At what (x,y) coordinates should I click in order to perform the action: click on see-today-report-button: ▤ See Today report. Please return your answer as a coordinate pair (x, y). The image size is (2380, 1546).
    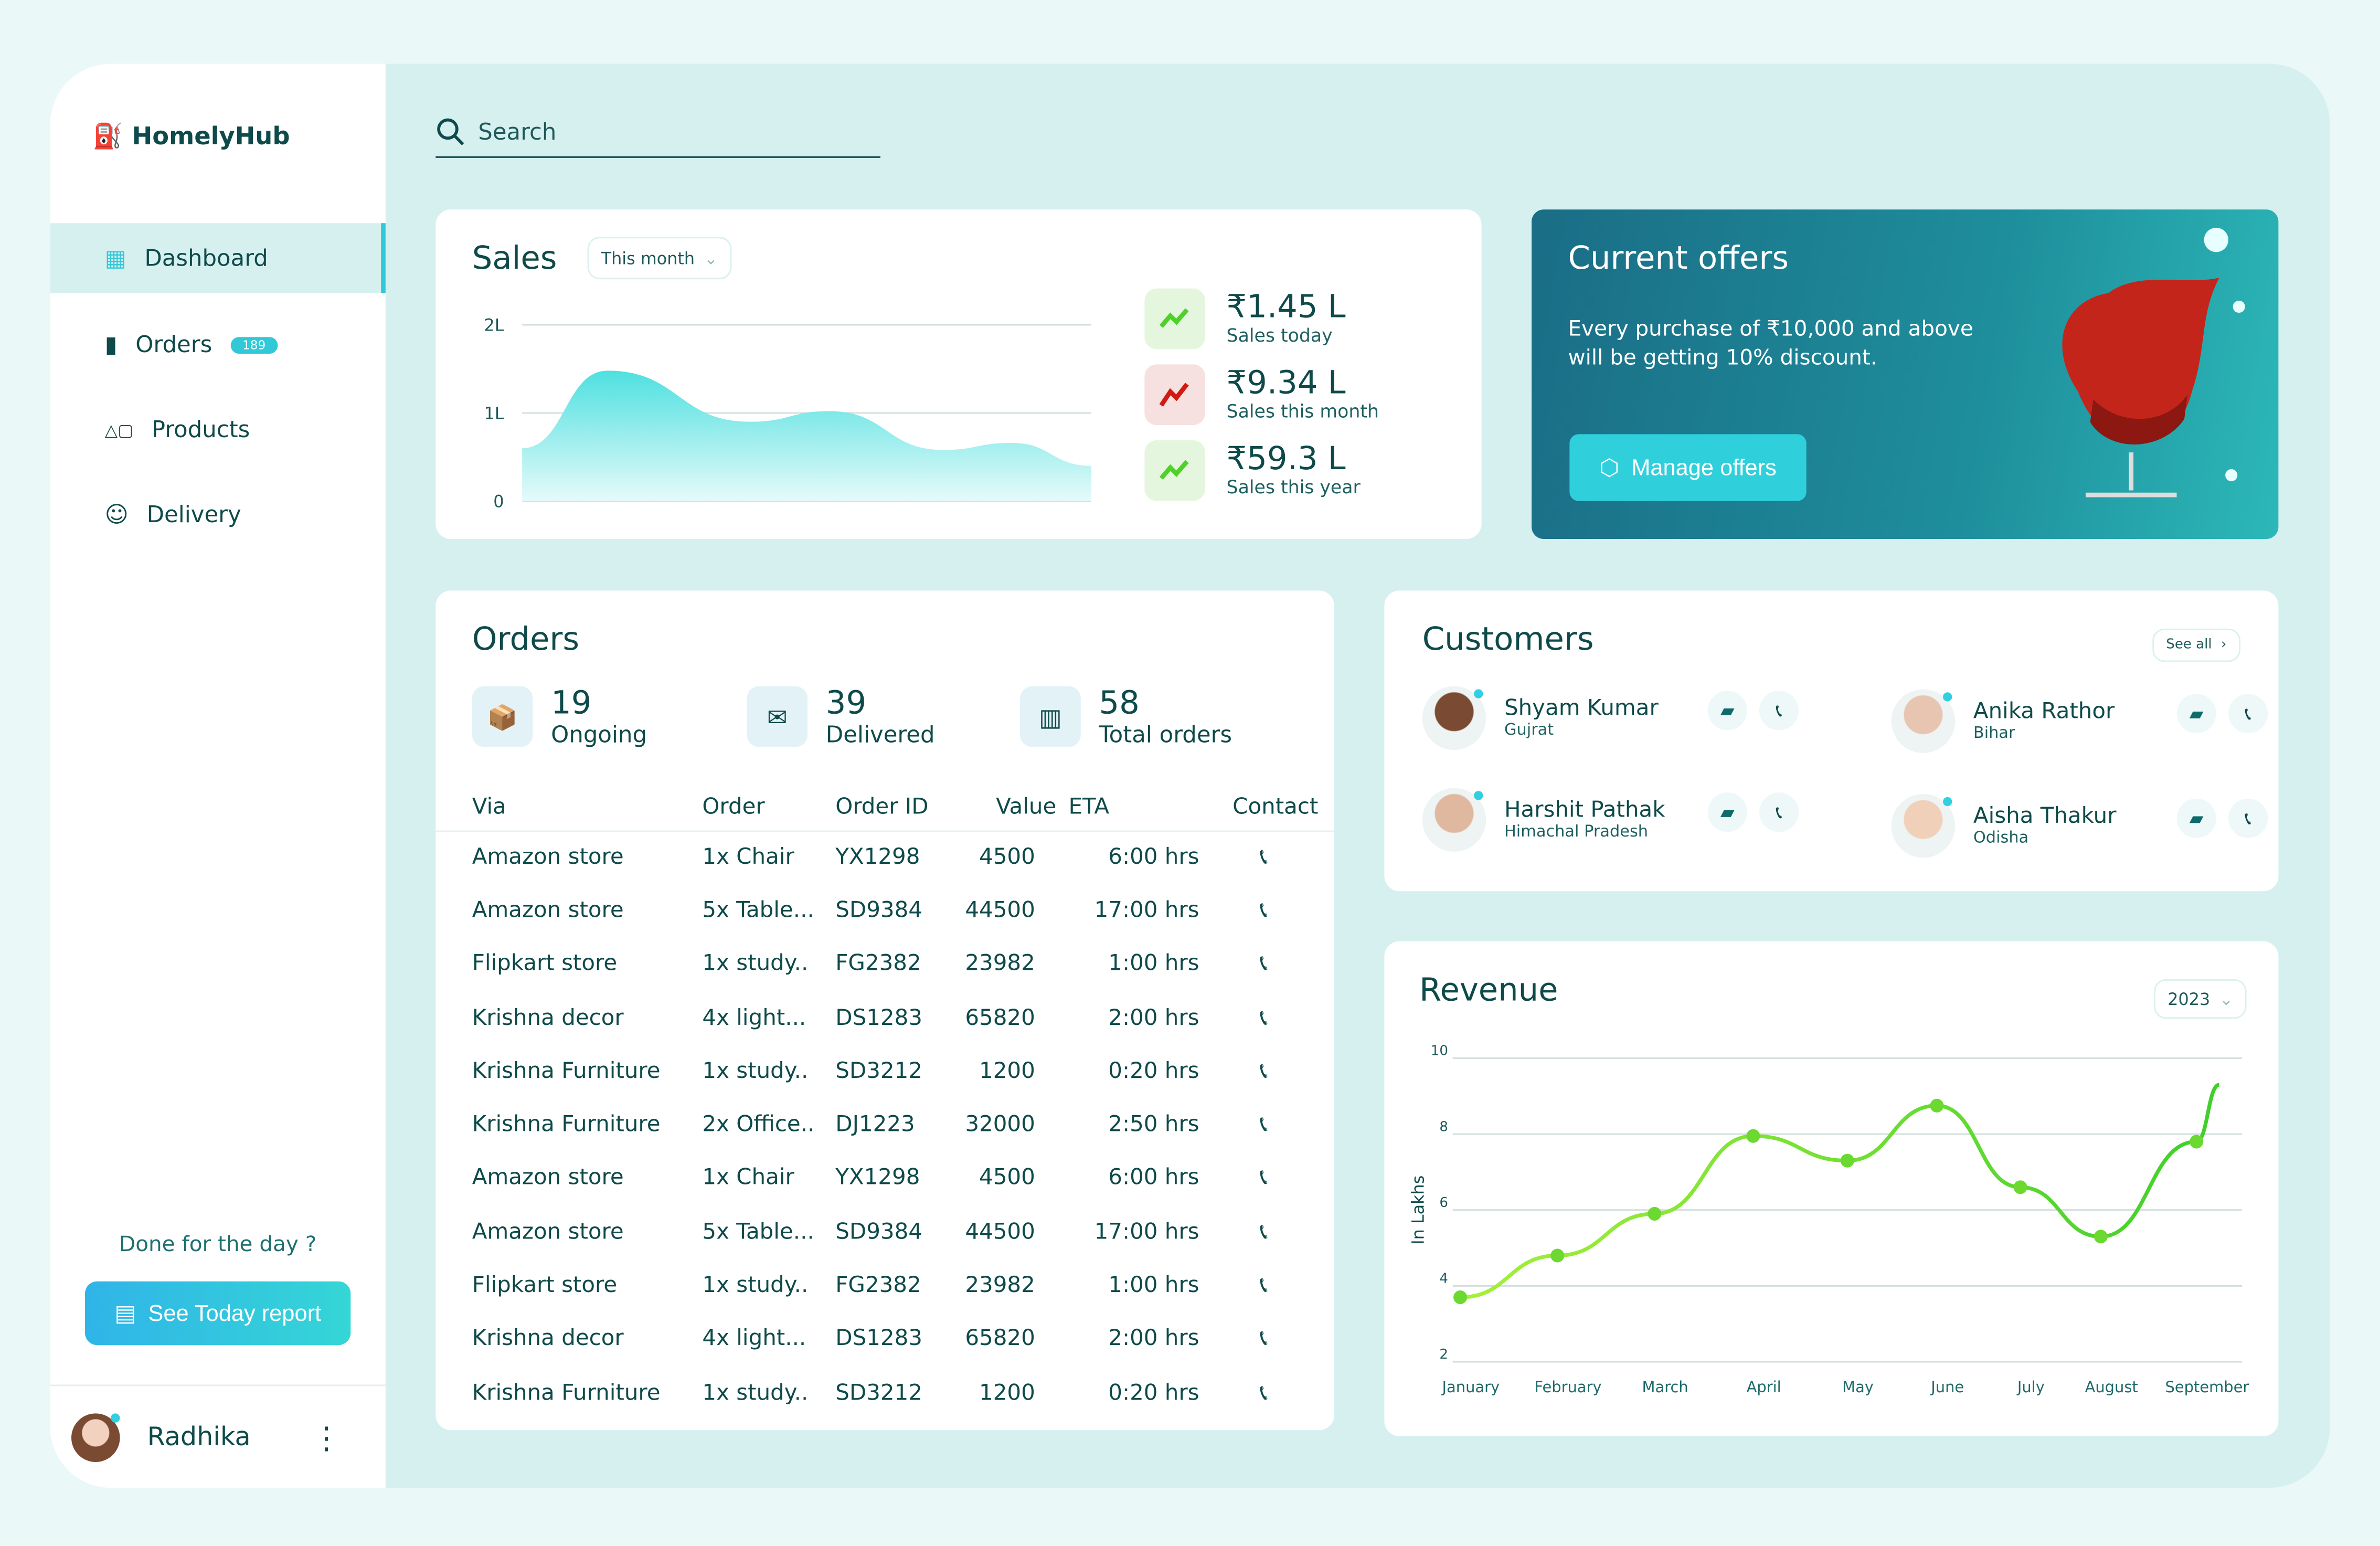
    Looking at the image, I should click on (218, 1313).